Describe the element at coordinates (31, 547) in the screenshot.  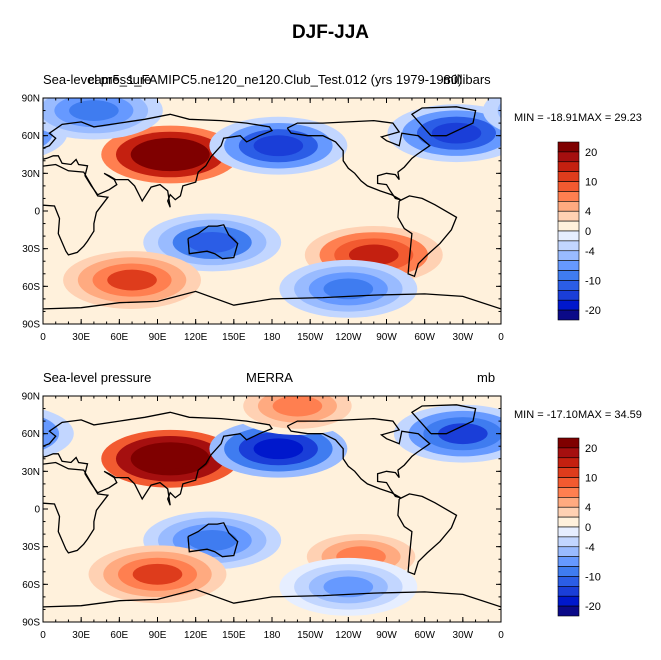
I see `y-tick-label: 30S` at that location.